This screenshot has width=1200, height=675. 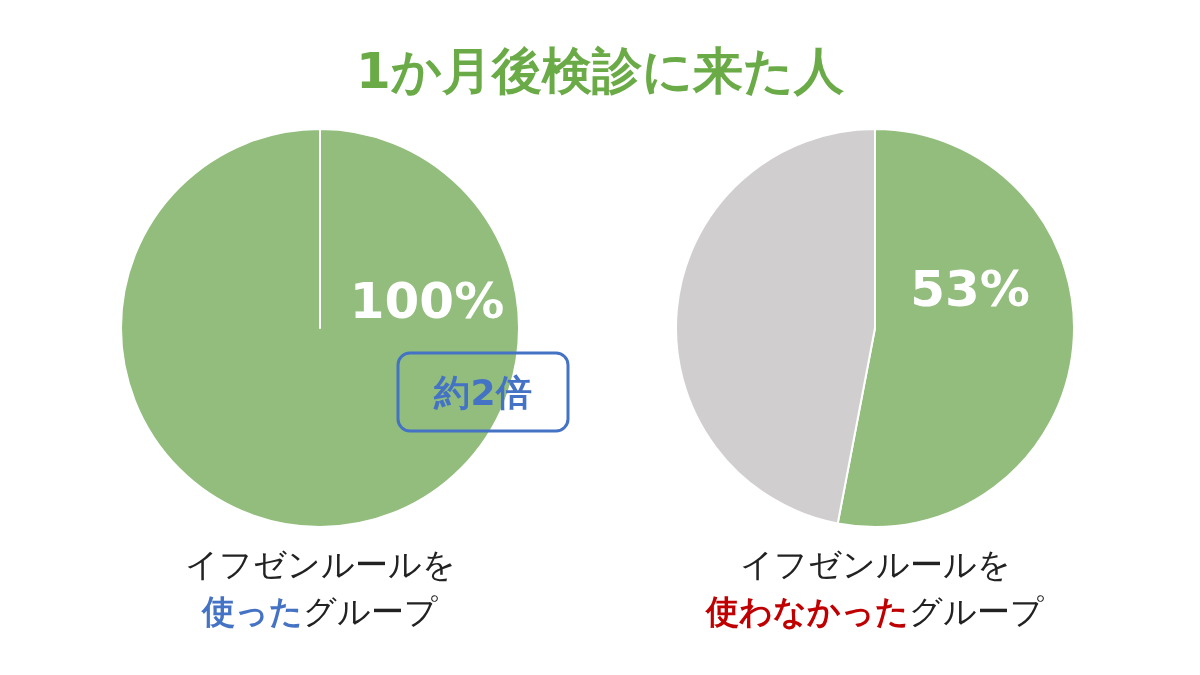 I want to click on data-label: 100%, so click(x=427, y=301).